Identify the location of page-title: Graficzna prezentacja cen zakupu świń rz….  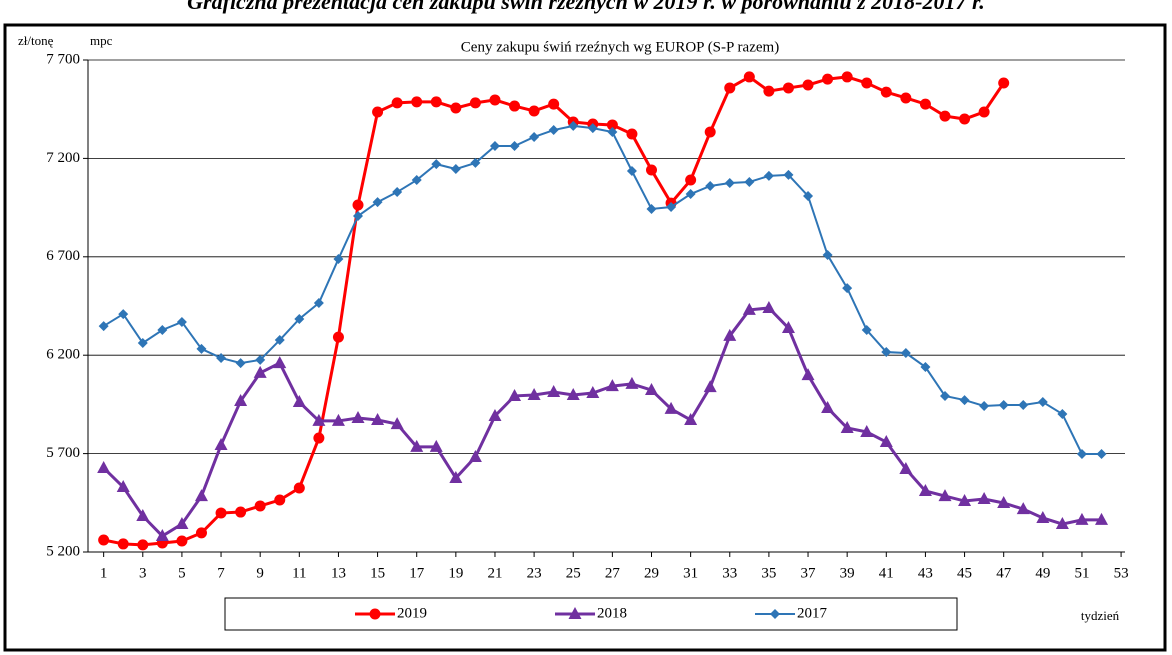
(586, 7).